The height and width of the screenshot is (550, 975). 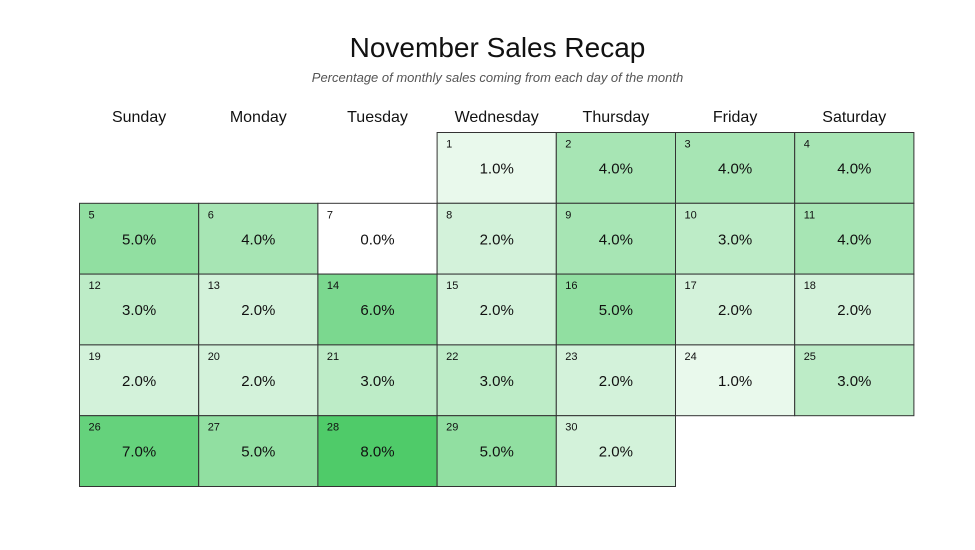 I want to click on day-cell: 13 2.0%, so click(x=258, y=309).